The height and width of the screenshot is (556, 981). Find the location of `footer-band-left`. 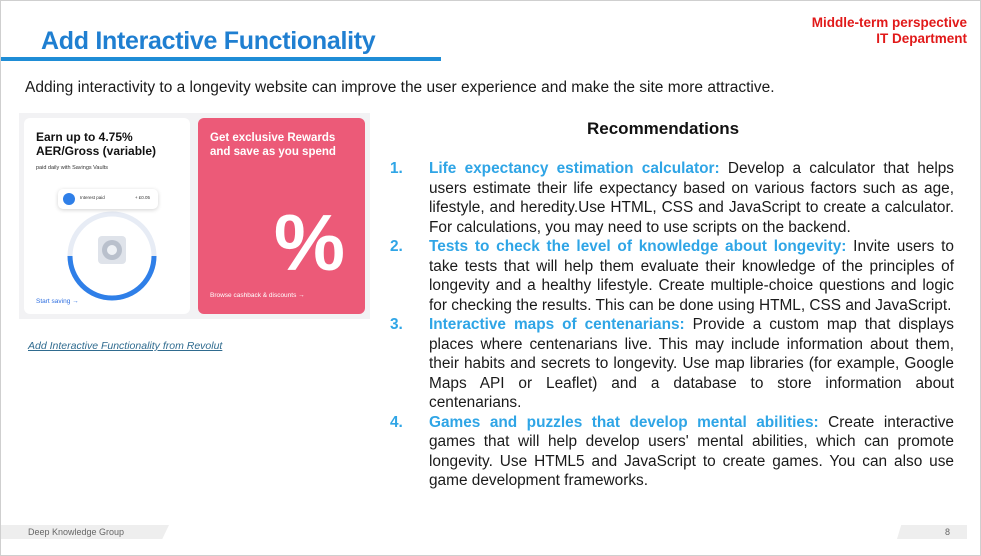

footer-band-left is located at coordinates (85, 532).